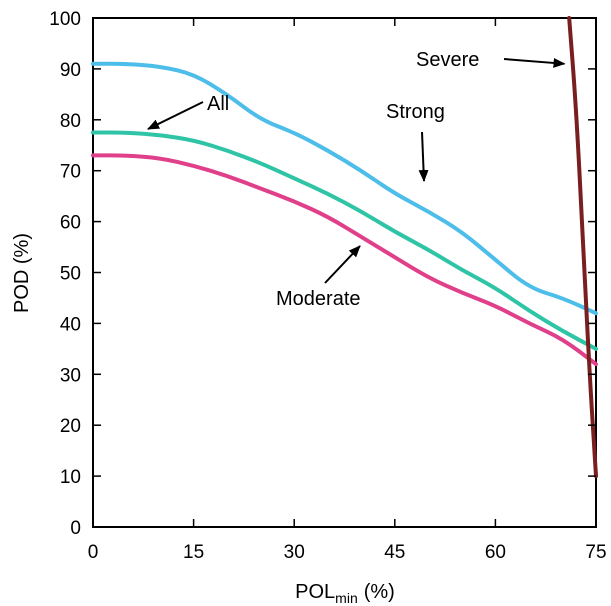 The image size is (611, 606). What do you see at coordinates (379, 592) in the screenshot?
I see `x-axis-title-unit: (%)` at bounding box center [379, 592].